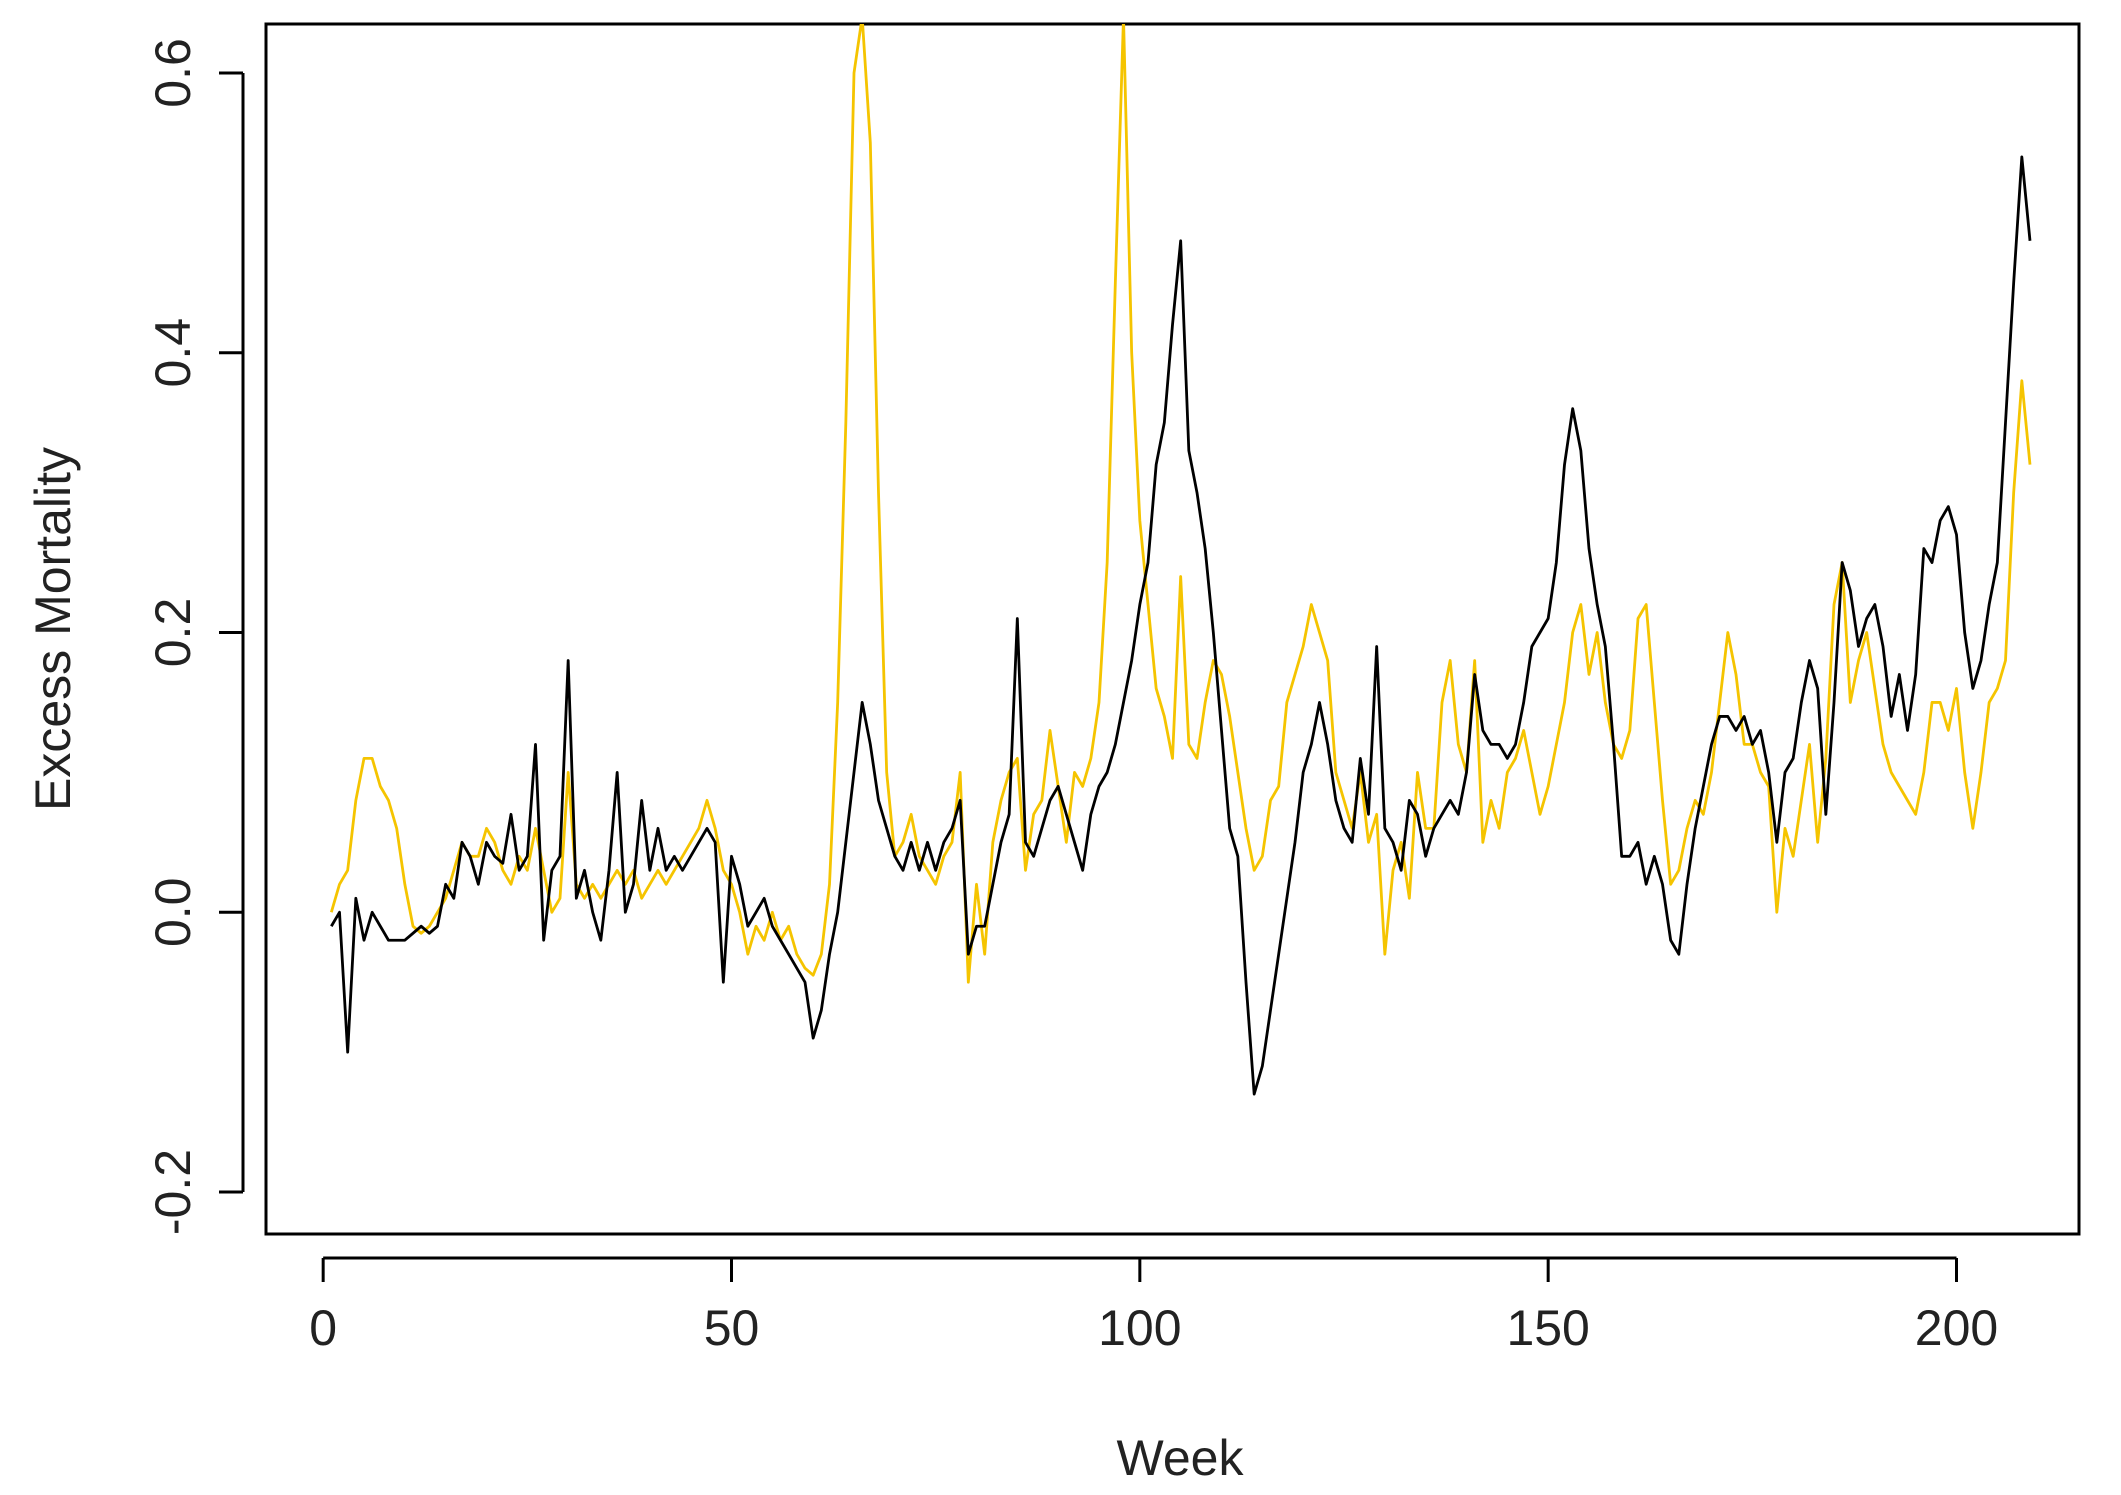 Image resolution: width=2121 pixels, height=1495 pixels. What do you see at coordinates (173, 913) in the screenshot?
I see `y-tick-label: 0.0` at bounding box center [173, 913].